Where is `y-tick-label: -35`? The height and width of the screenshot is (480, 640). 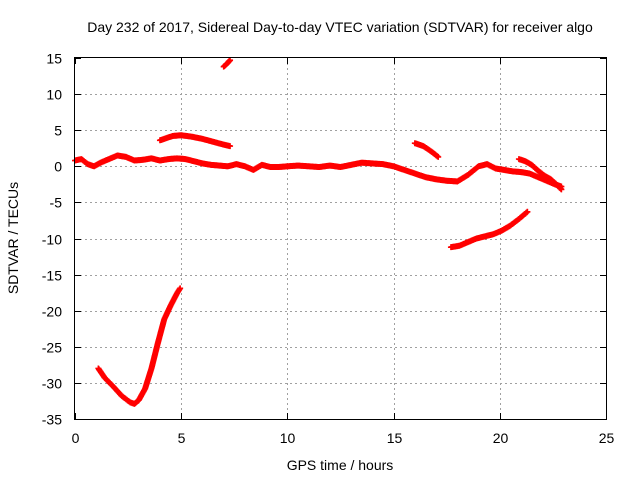 y-tick-label: -35 is located at coordinates (52, 420).